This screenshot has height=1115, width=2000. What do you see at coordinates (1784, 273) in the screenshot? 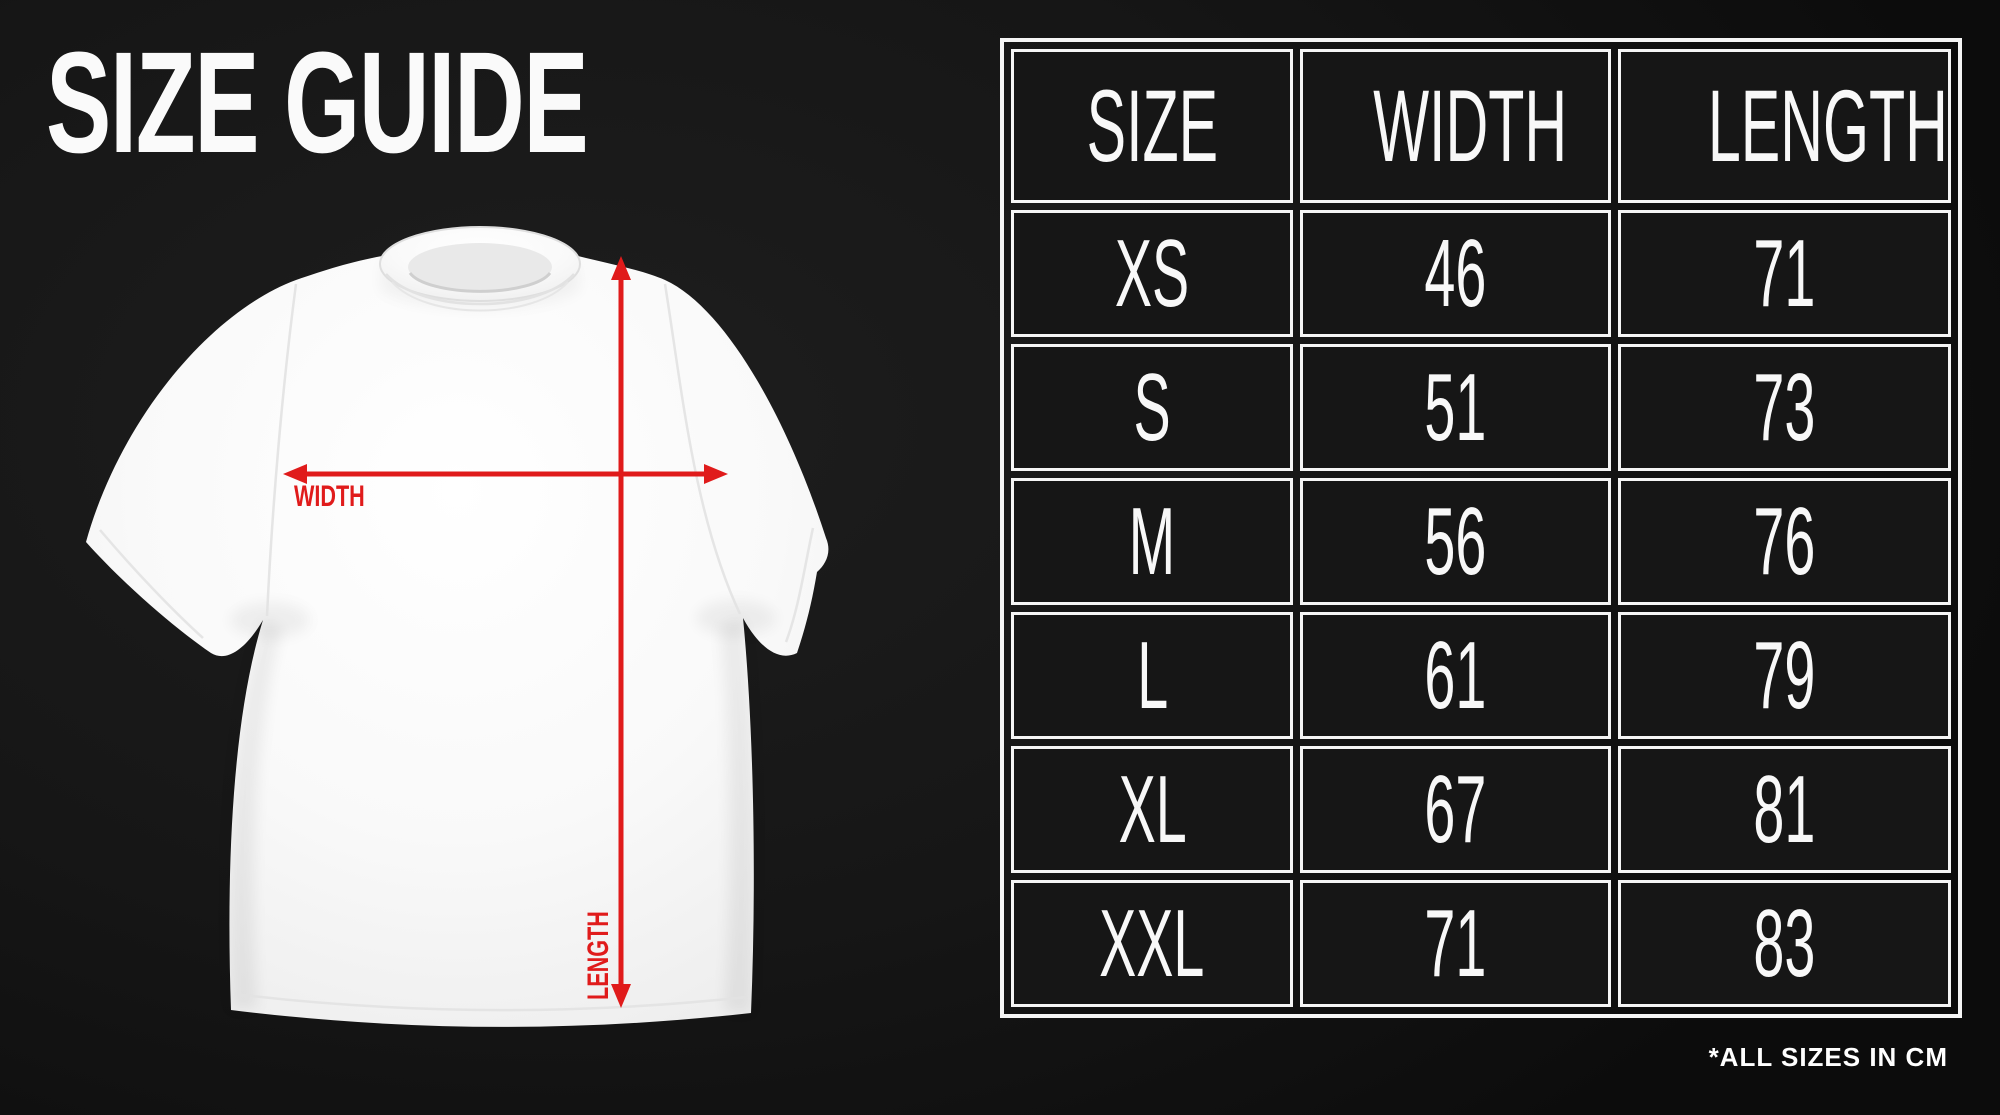
I see `length-cell: 71` at bounding box center [1784, 273].